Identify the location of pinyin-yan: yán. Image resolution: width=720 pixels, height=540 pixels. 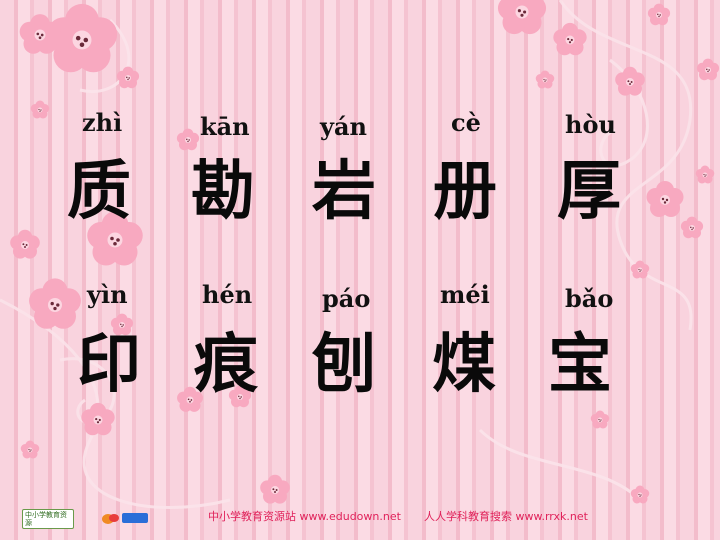
(343, 126).